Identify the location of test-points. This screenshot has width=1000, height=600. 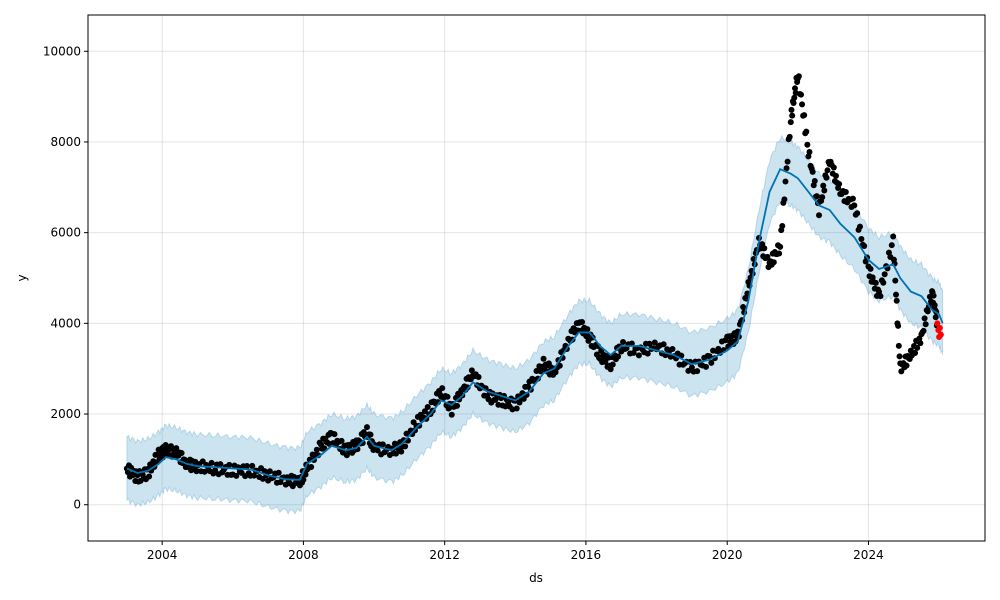
(939, 330).